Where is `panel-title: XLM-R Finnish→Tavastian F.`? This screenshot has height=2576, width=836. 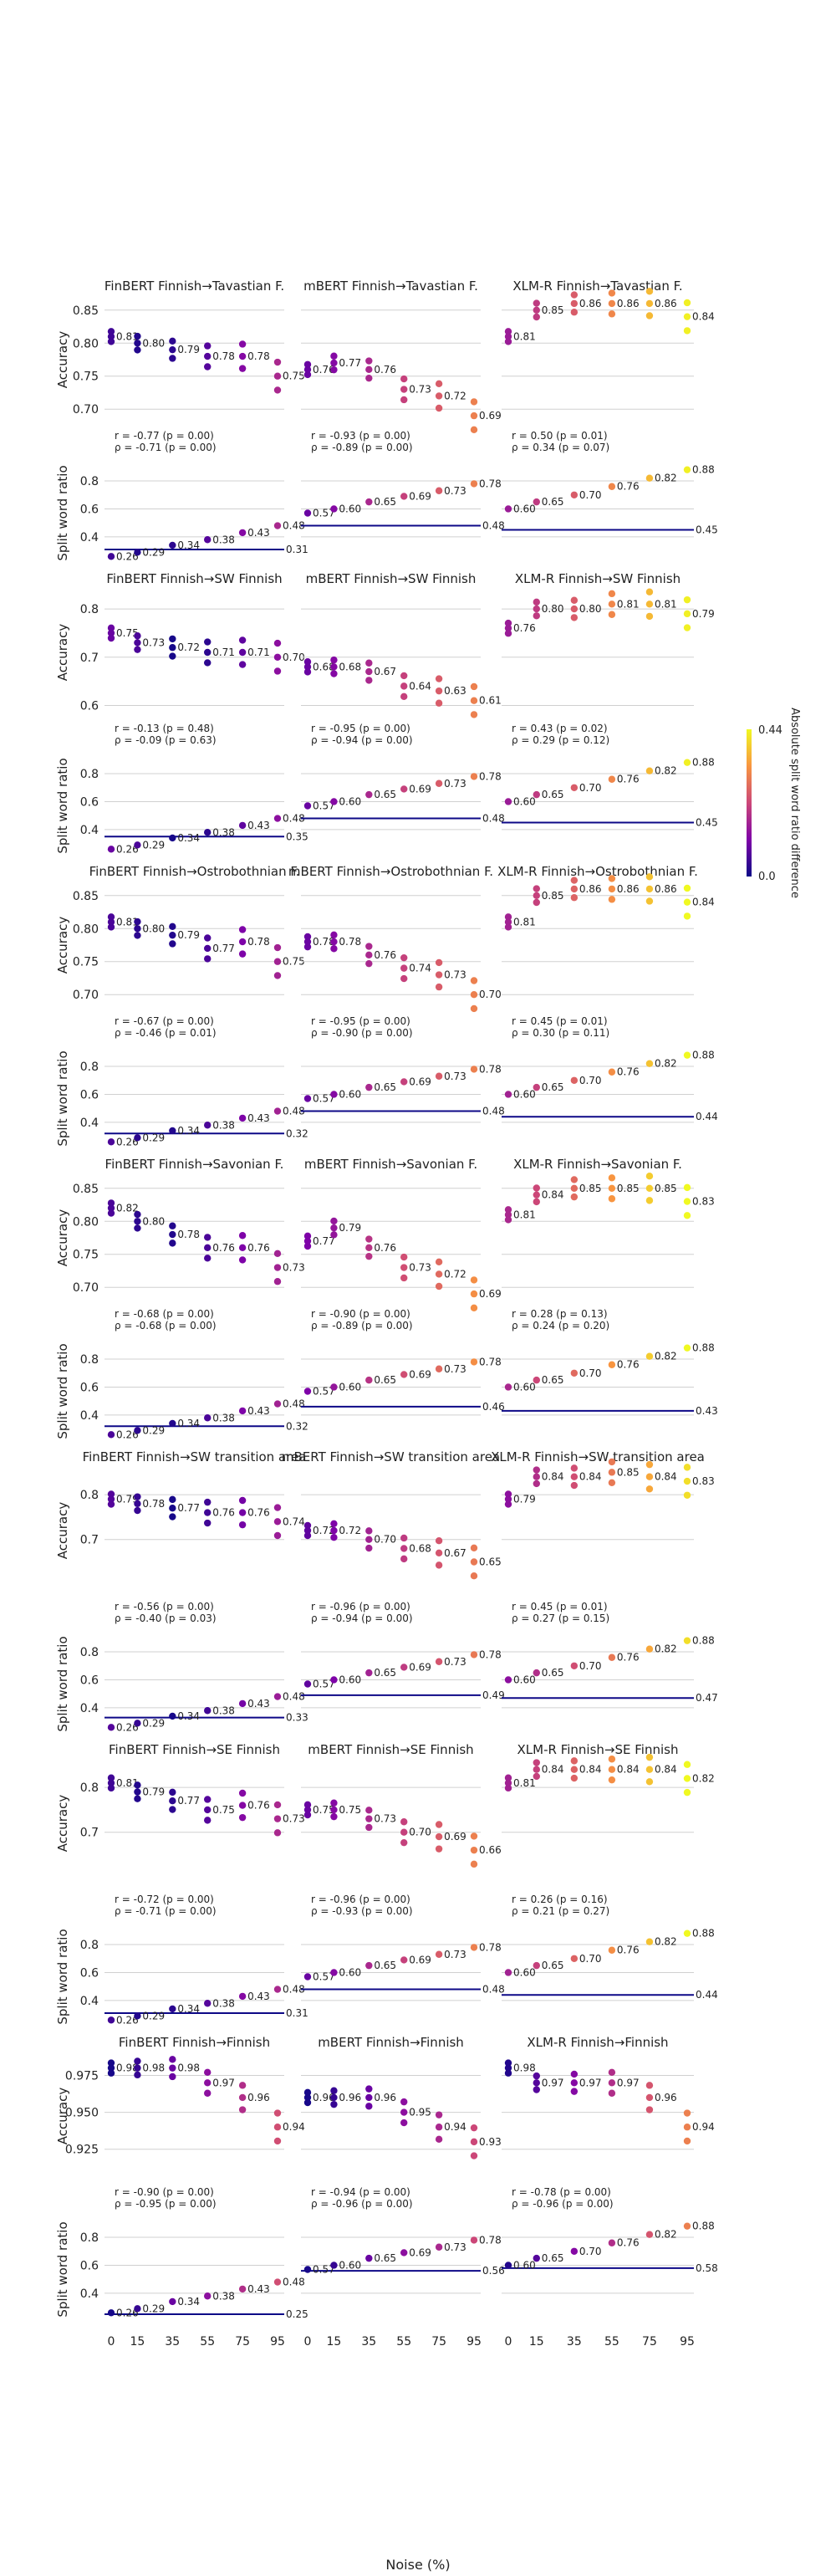
panel-title: XLM-R Finnish→Tavastian F. is located at coordinates (597, 286).